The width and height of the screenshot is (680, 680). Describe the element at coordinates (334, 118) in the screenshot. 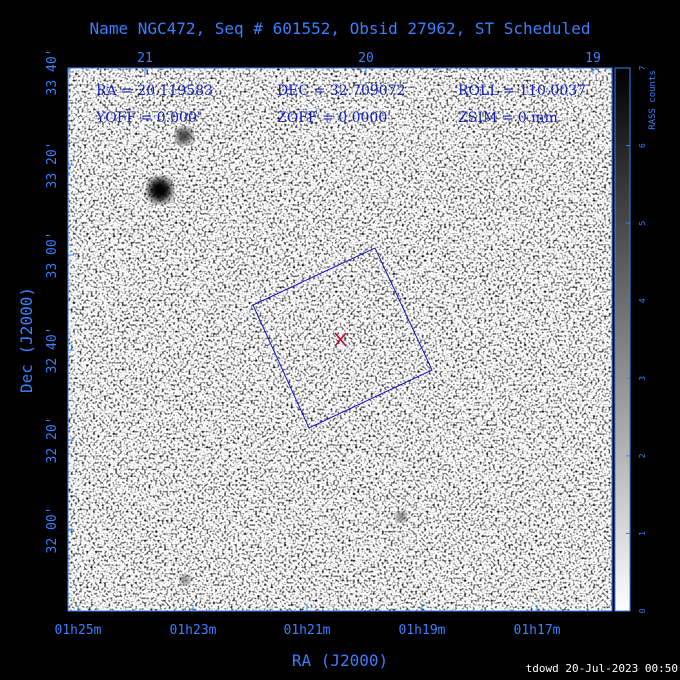

I see `info-text: ZOFF = 0.0000'` at that location.